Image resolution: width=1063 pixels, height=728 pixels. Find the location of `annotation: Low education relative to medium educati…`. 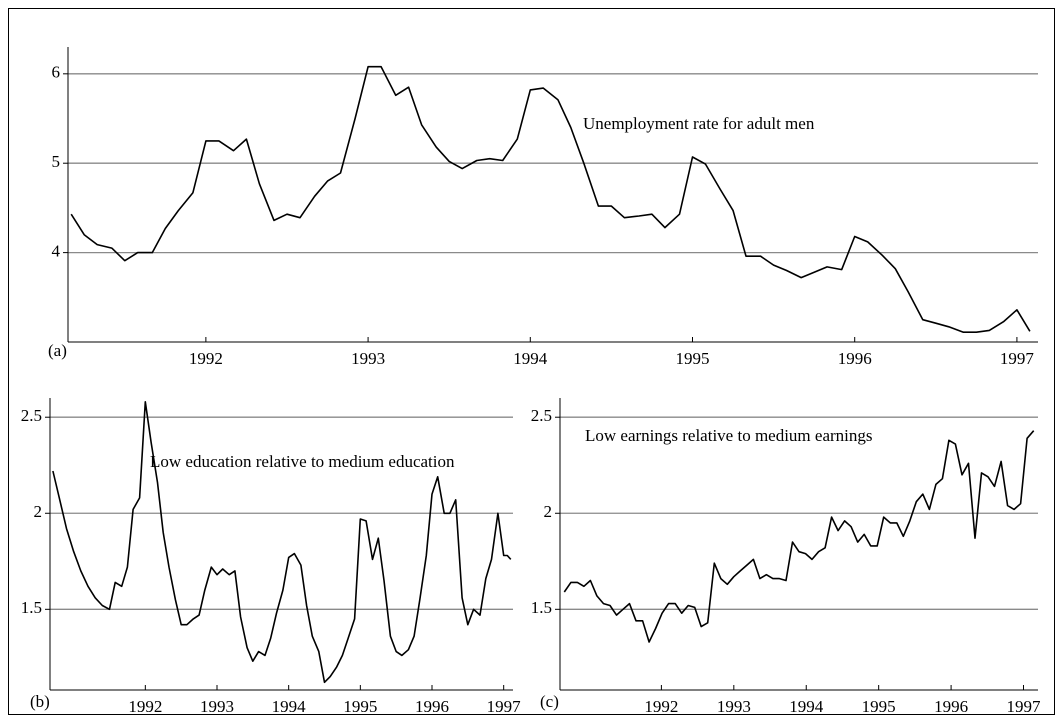

annotation: Low education relative to medium educati… is located at coordinates (302, 461).